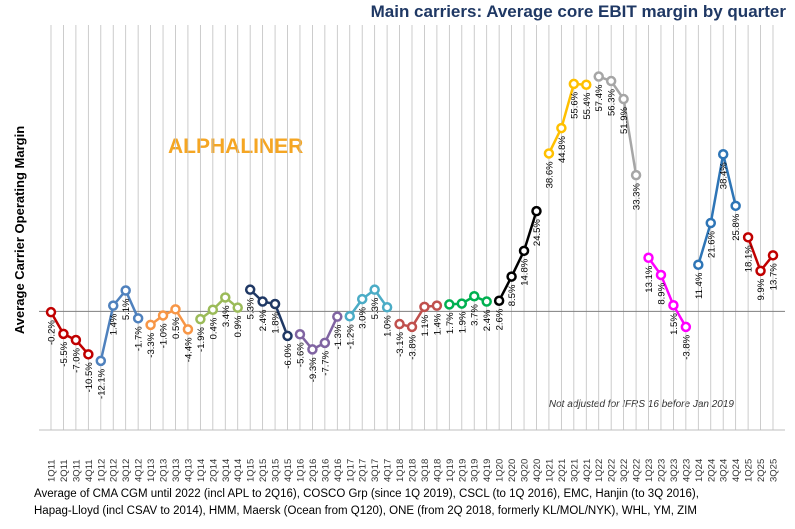  I want to click on data-label: -5.5%, so click(64, 353).